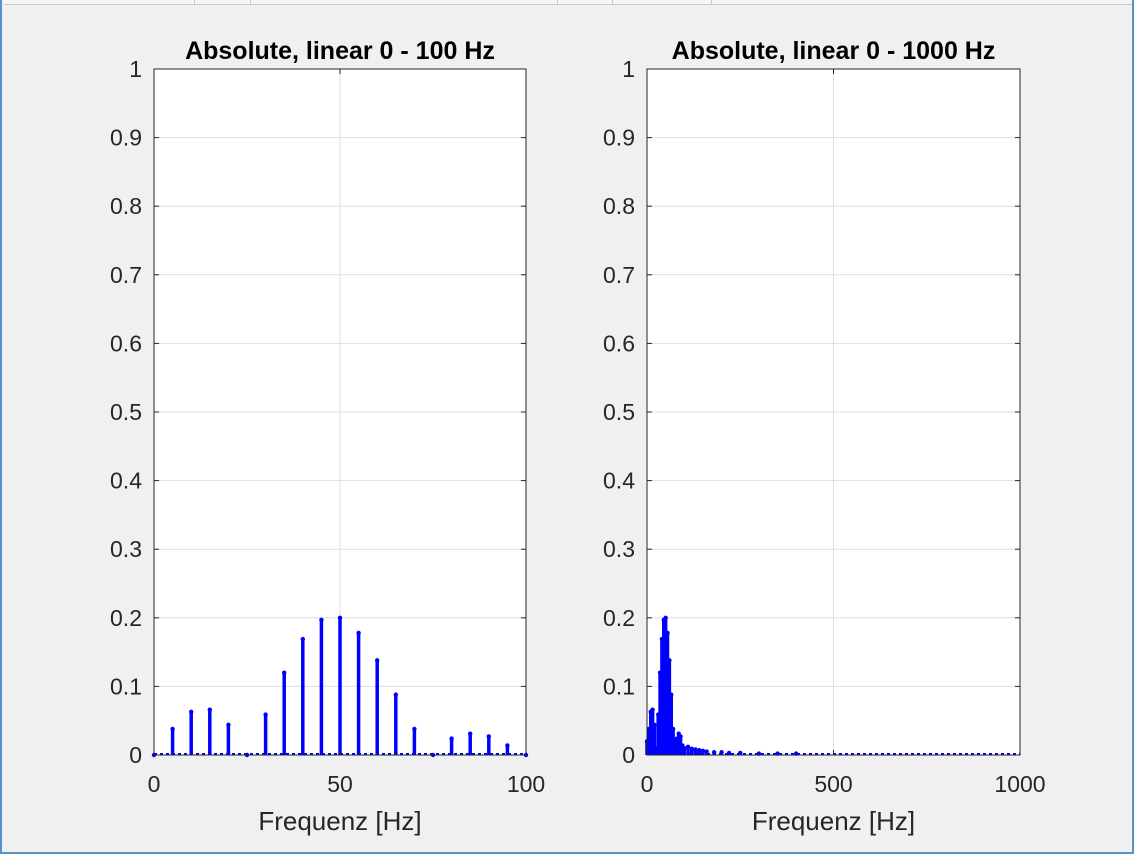 Image resolution: width=1134 pixels, height=854 pixels. I want to click on chart-title: Absolute, linear 0 - 1000 Hz, so click(834, 51).